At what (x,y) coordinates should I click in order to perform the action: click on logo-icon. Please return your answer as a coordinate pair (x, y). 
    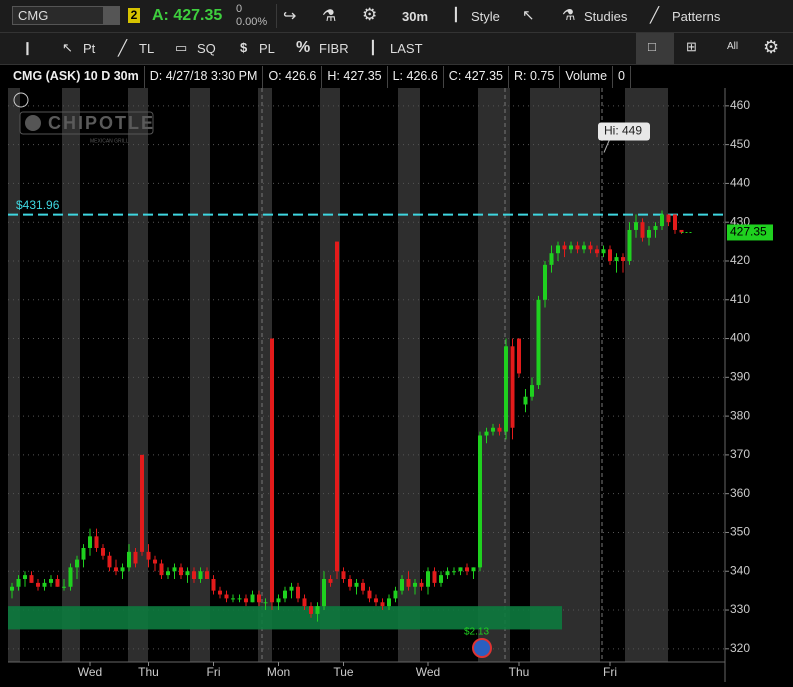
    Looking at the image, I should click on (33, 123).